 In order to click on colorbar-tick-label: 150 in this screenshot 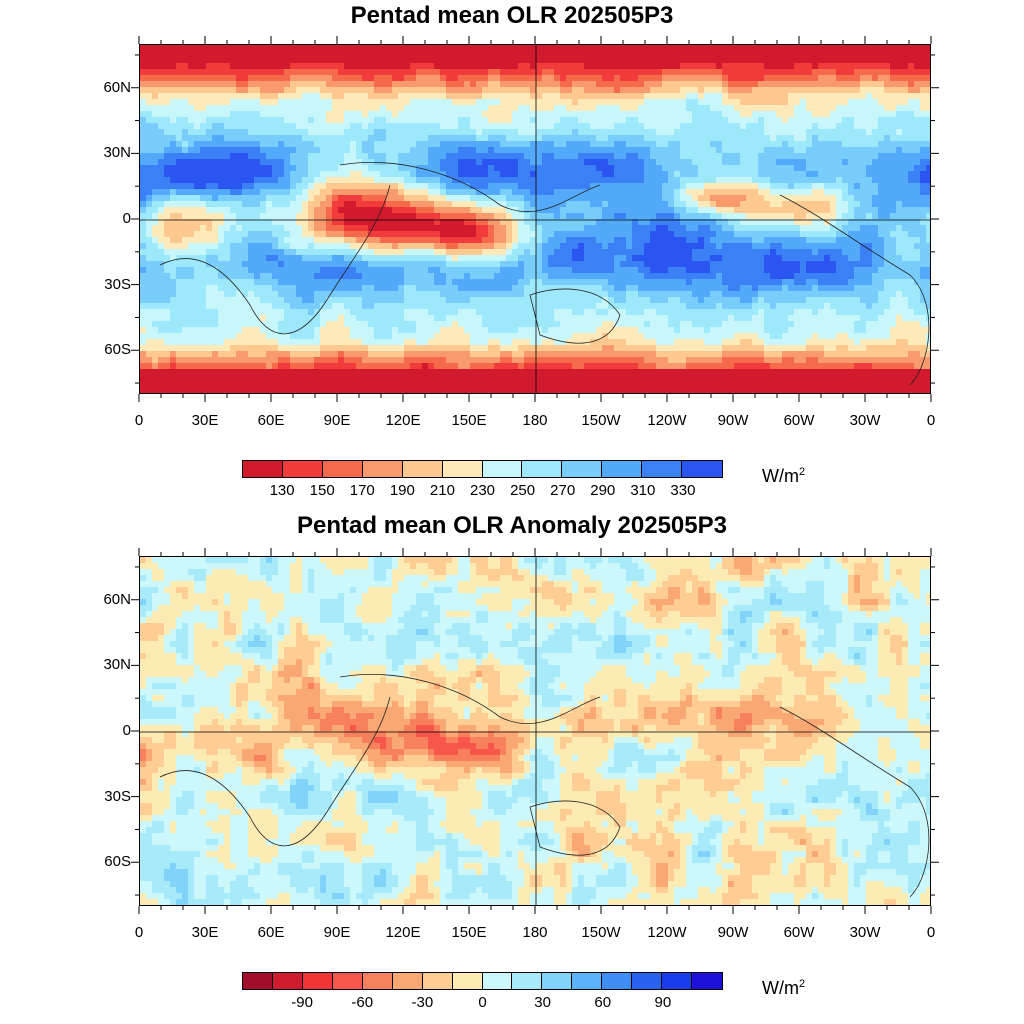, I will do `click(322, 490)`.